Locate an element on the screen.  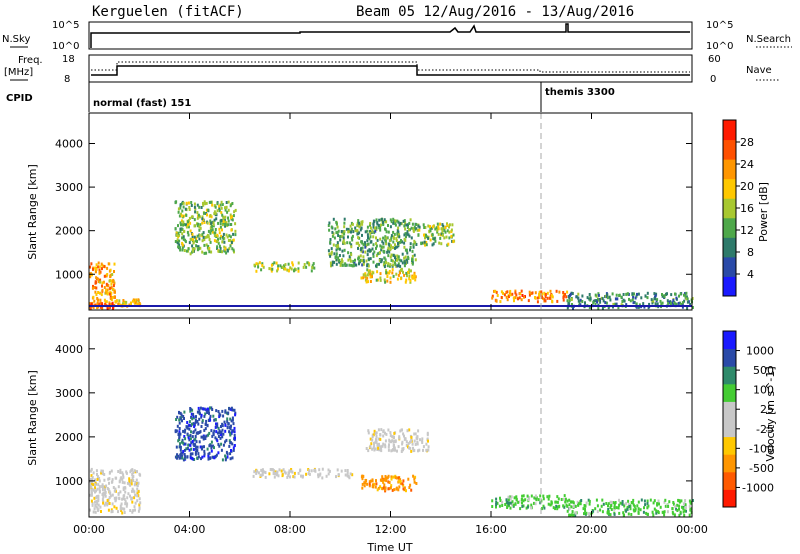
velocity-y-label: Slant Range [km] is located at coordinates (32, 418).